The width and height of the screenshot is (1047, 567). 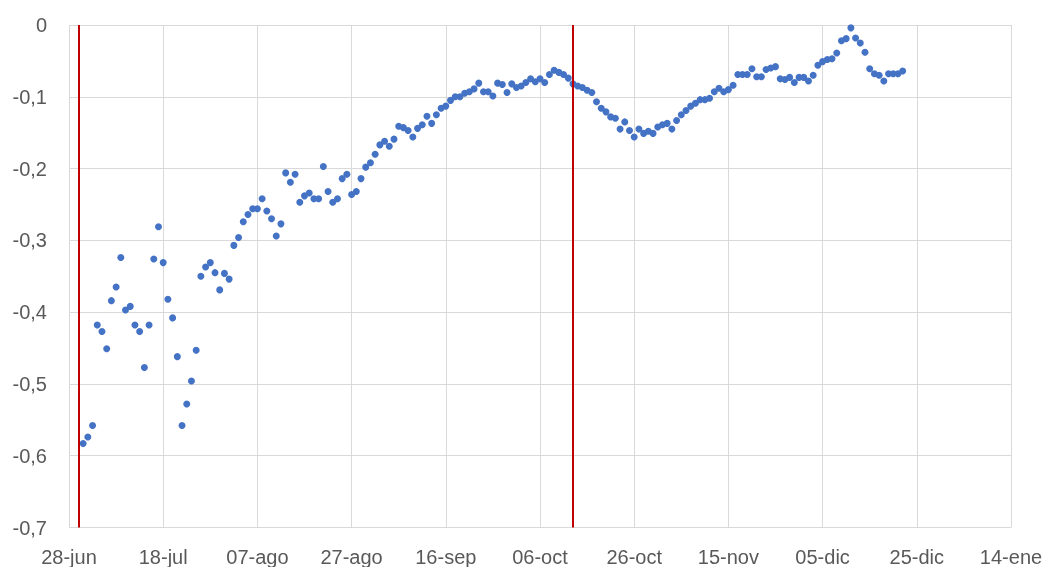 What do you see at coordinates (634, 556) in the screenshot?
I see `x-tick-label: 26-oct` at bounding box center [634, 556].